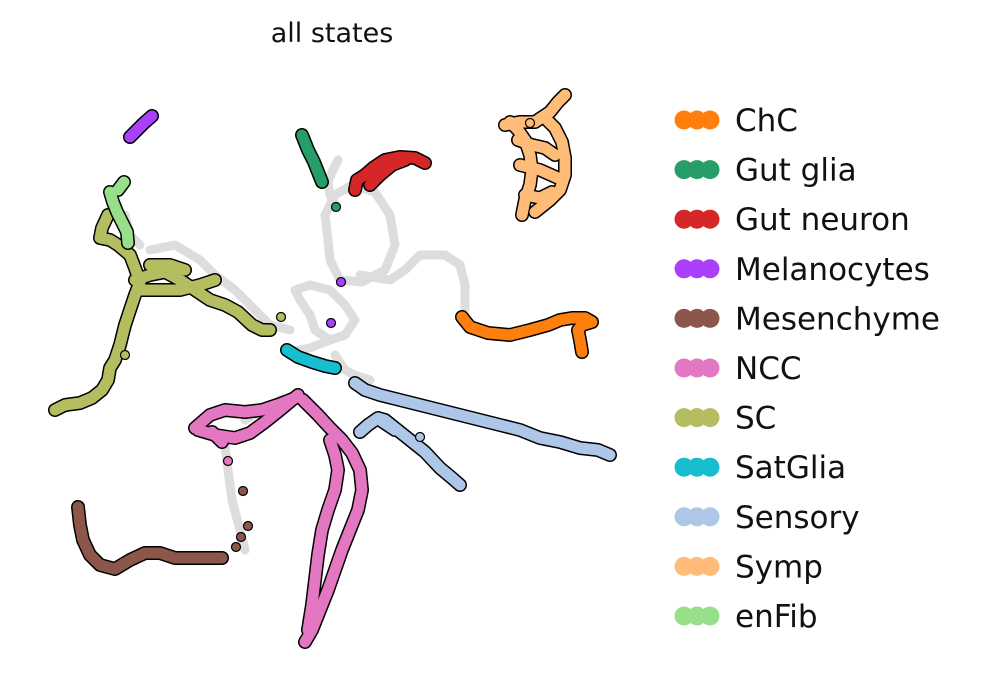  I want to click on legend-item: SatGlia, so click(760, 468).